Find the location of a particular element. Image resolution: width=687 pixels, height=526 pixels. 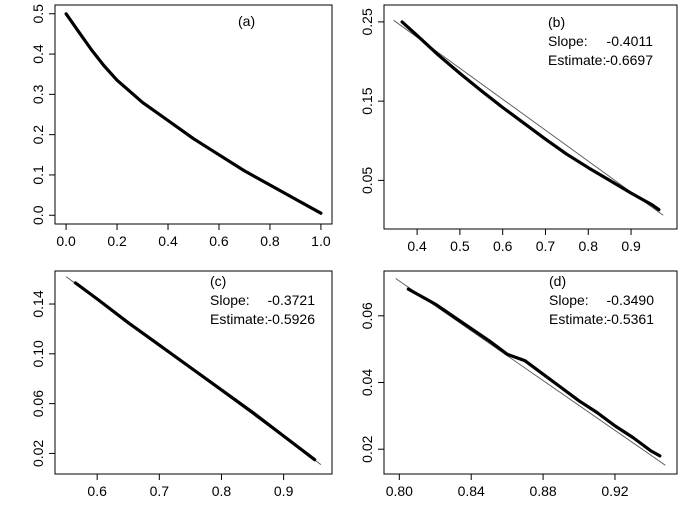

panel-d-slope-label: Slope: is located at coordinates (569, 300).